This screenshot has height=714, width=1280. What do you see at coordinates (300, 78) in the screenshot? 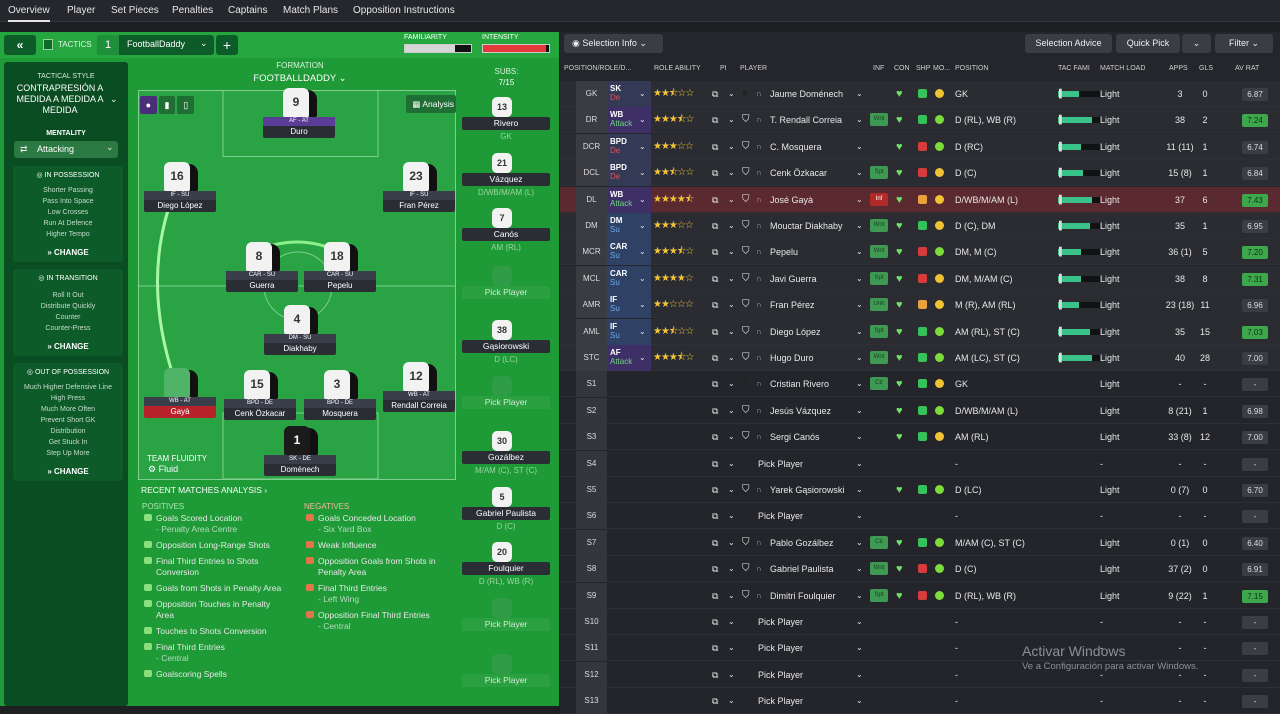
I see `formation-select: FOOTBALLDADDY ⌄` at bounding box center [300, 78].